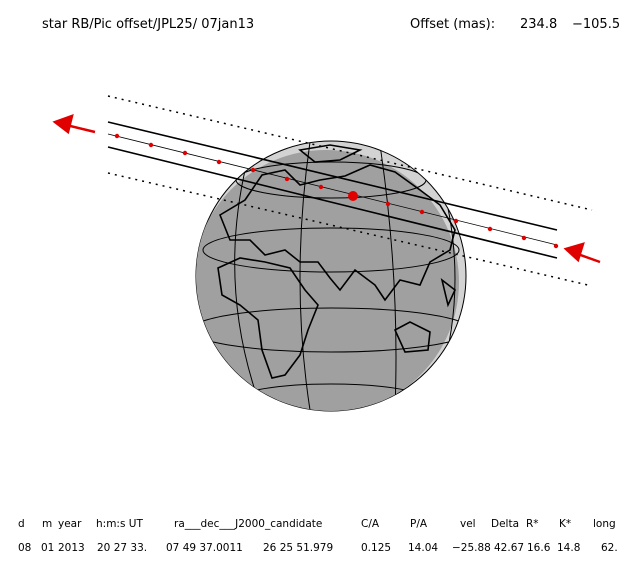 Image resolution: width=642 pixels, height=568 pixels. What do you see at coordinates (47, 548) in the screenshot?
I see `cell: 01` at bounding box center [47, 548].